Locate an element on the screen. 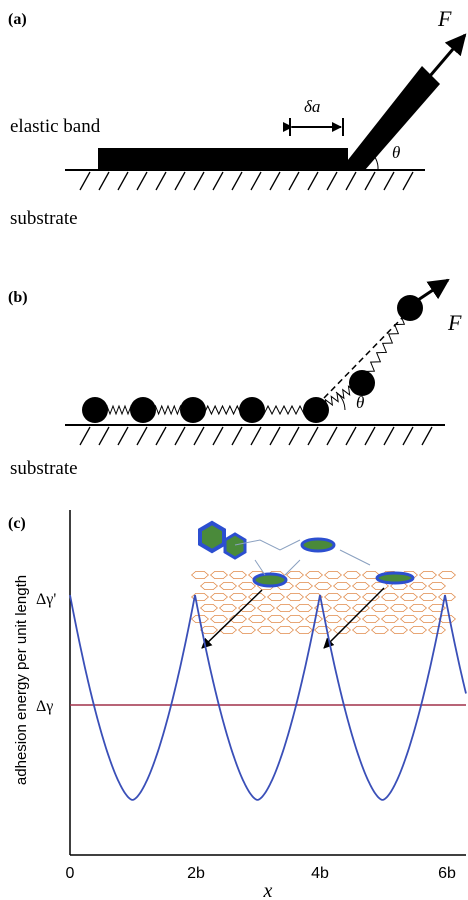 Image resolution: width=468 pixels, height=900 pixels. substrate-label: substrate is located at coordinates (44, 218).